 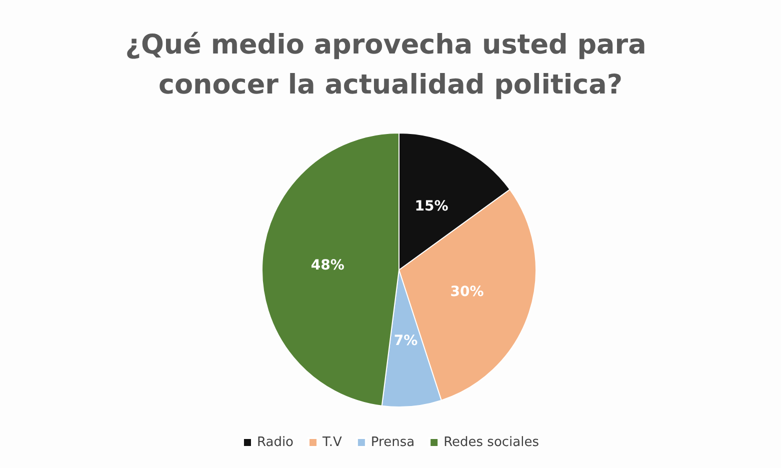 I want to click on legend-label: T.V, so click(x=332, y=442).